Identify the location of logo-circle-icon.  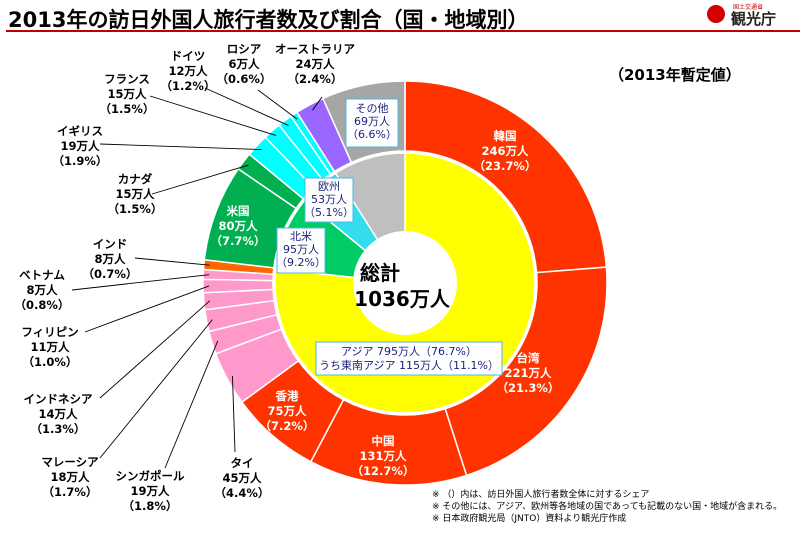
(716, 14).